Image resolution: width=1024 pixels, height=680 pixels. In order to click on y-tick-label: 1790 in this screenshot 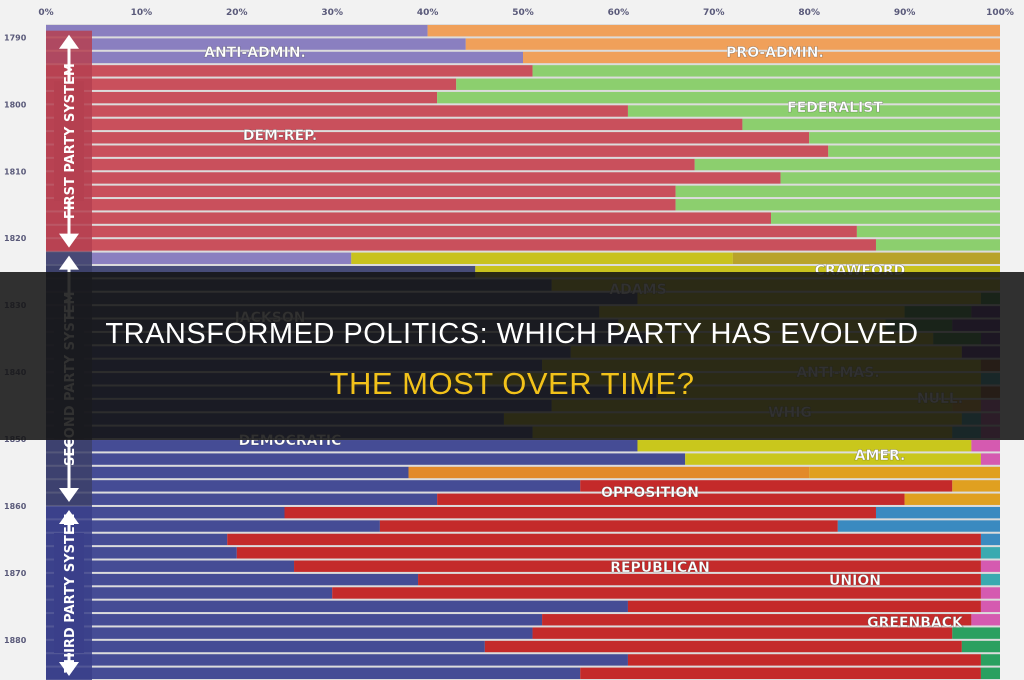, I will do `click(15, 37)`.